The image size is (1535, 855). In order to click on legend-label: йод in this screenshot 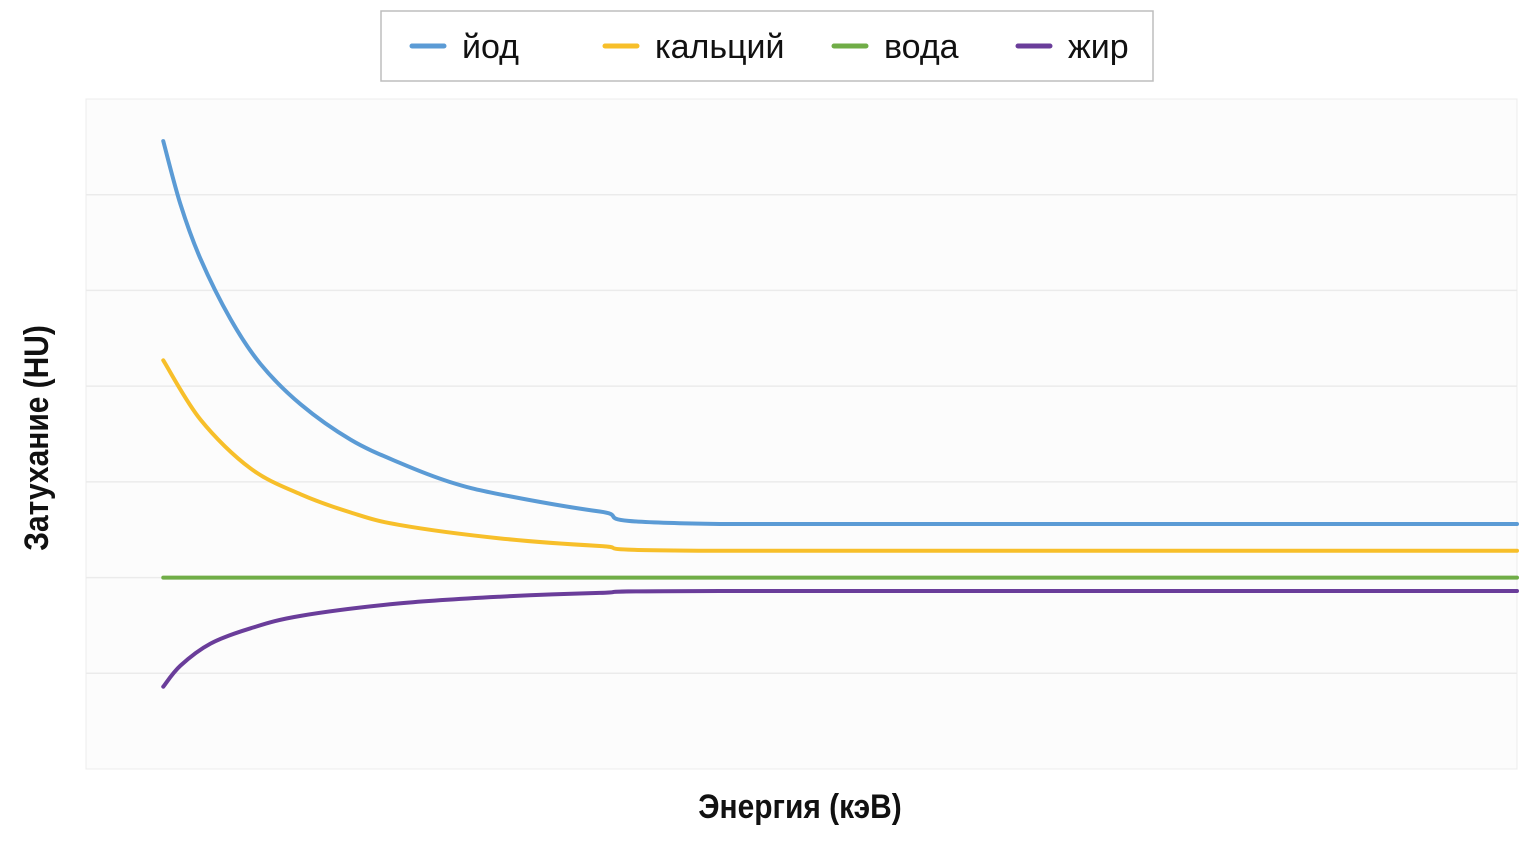, I will do `click(490, 47)`.